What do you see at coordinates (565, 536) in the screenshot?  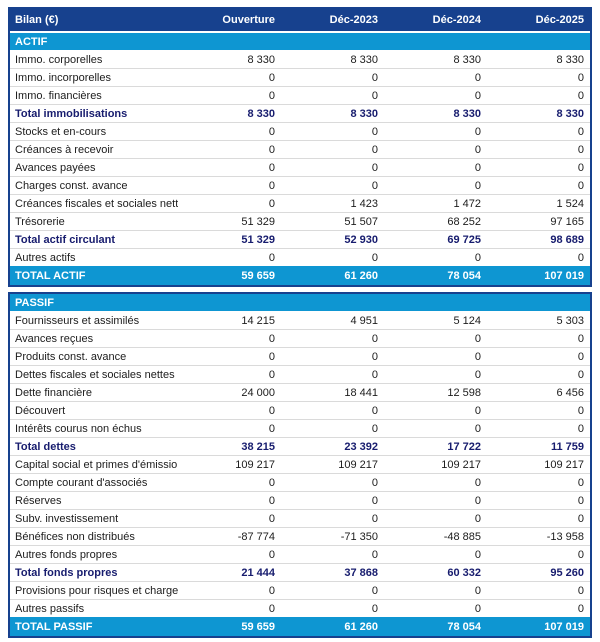 I see `row-value: -13 958` at bounding box center [565, 536].